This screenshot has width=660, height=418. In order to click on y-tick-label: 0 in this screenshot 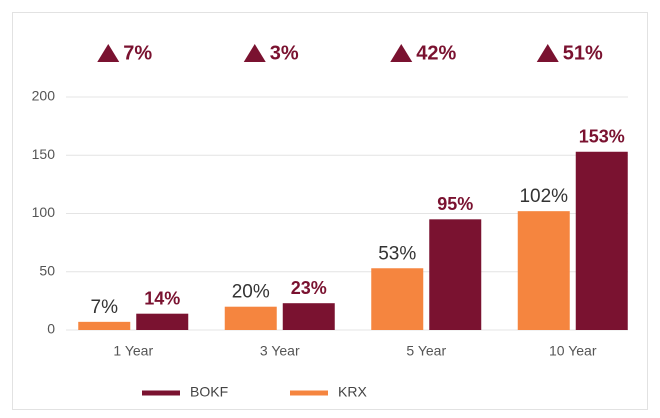, I will do `click(51, 329)`.